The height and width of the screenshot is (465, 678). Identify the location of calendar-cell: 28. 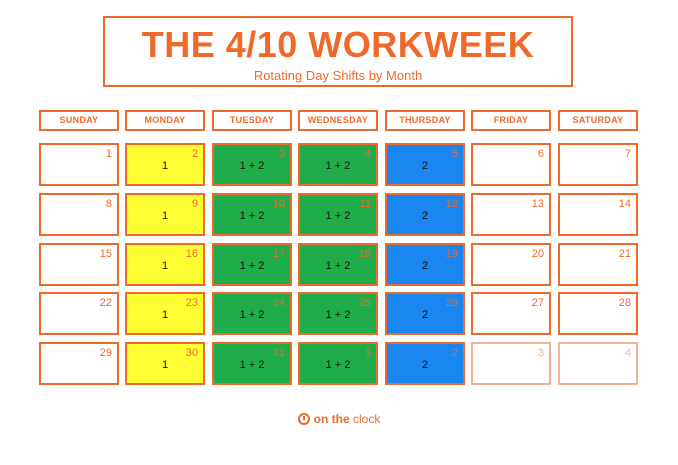
(598, 313).